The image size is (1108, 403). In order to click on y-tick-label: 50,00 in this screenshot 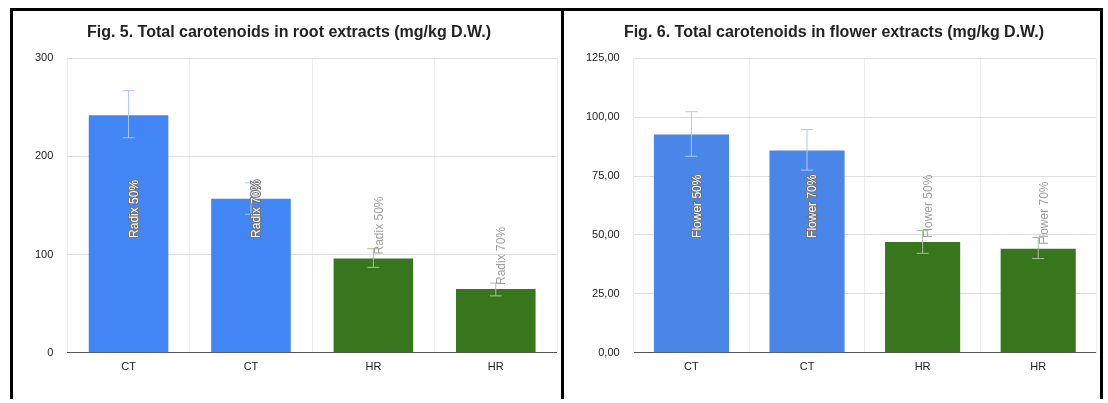, I will do `click(606, 233)`.